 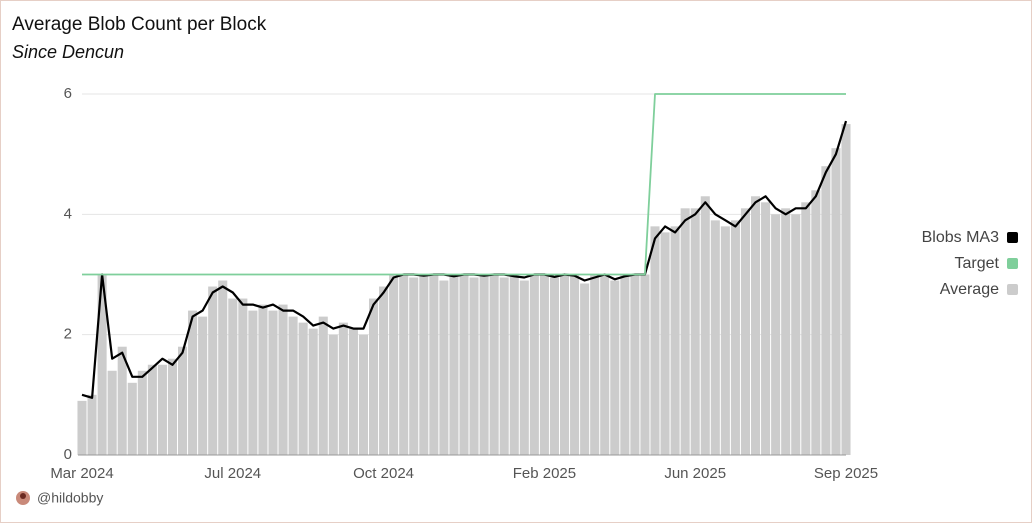 What do you see at coordinates (232, 473) in the screenshot?
I see `x-tick-label: Jul 2024` at bounding box center [232, 473].